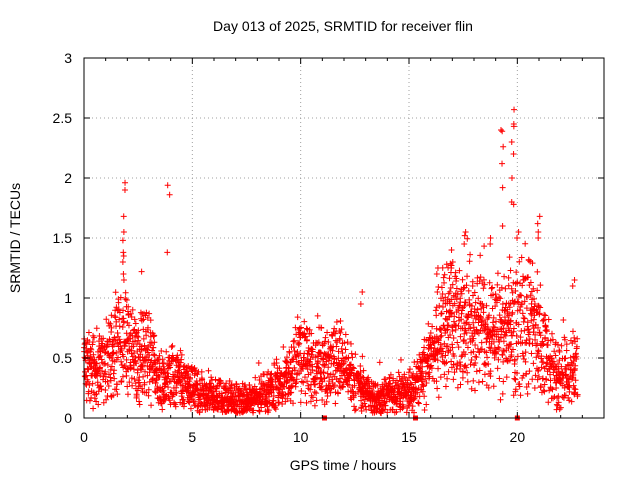 This screenshot has height=480, width=640. I want to click on x-tick-label: 15, so click(409, 437).